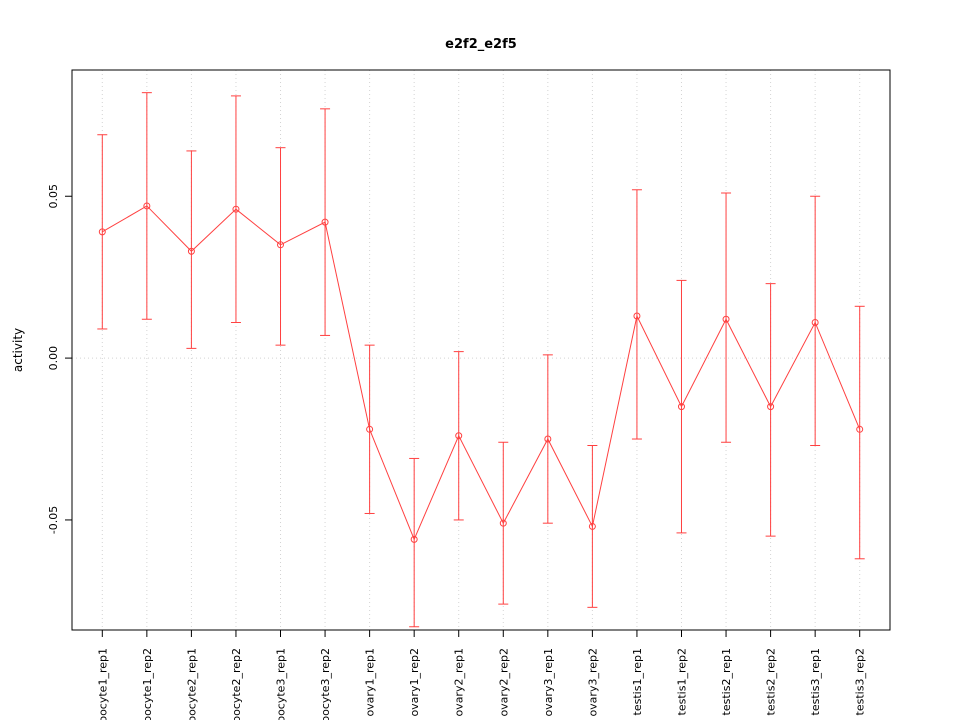  What do you see at coordinates (370, 682) in the screenshot?
I see `x-tick-label: ovary1_rep1` at bounding box center [370, 682].